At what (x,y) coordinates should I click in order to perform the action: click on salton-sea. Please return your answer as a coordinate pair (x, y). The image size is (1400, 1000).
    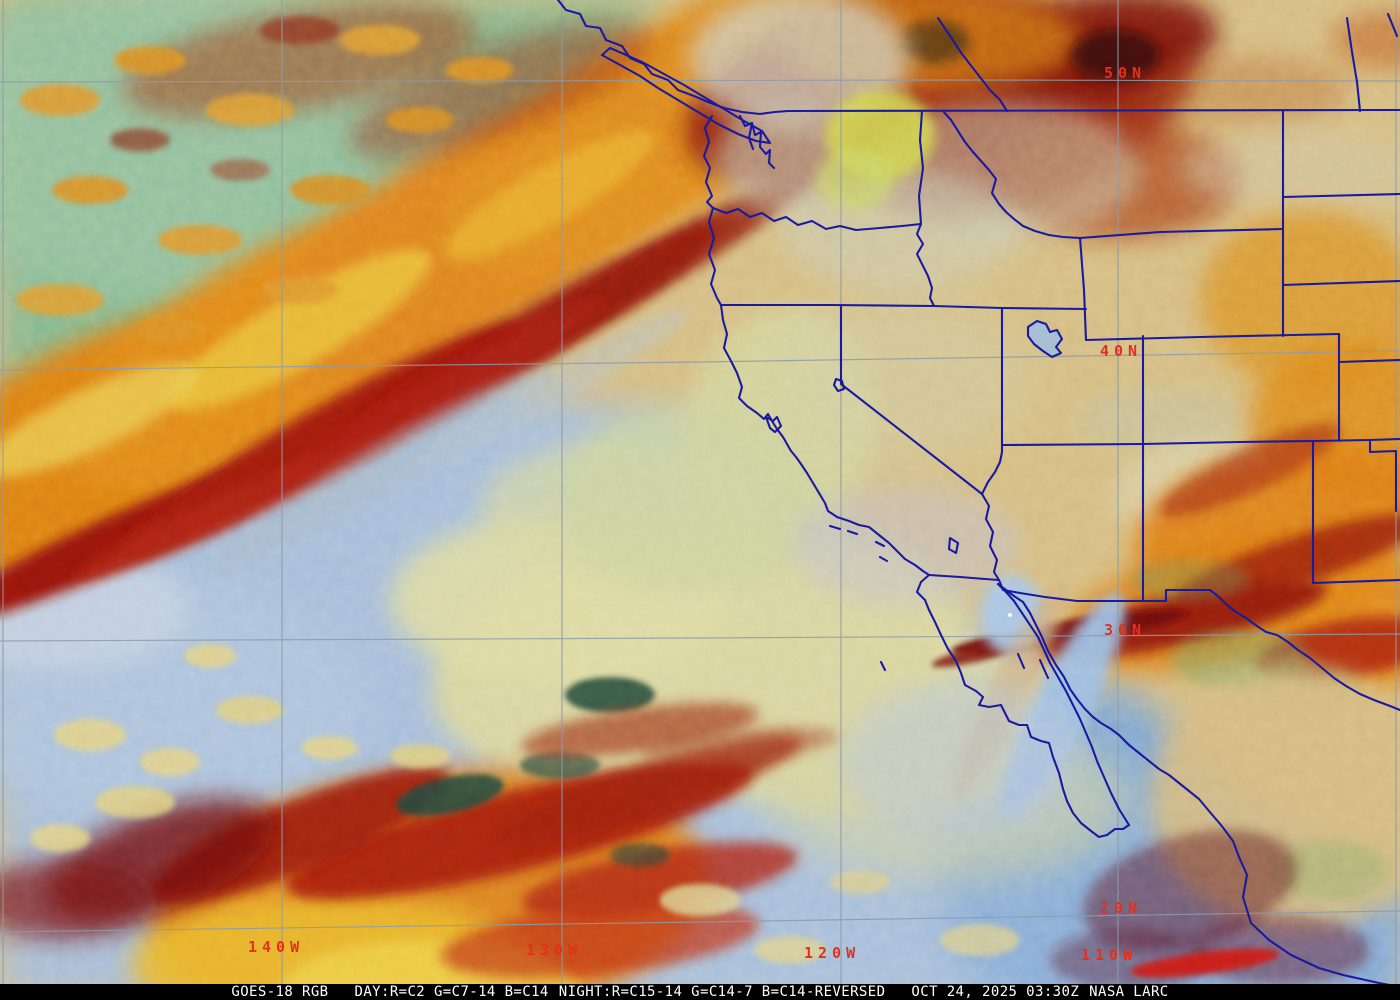
    Looking at the image, I should click on (953, 545).